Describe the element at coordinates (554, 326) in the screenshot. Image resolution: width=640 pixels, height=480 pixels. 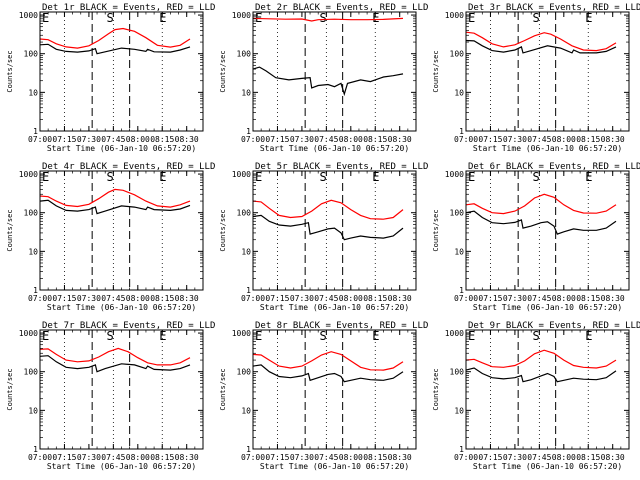
I see `panel-title: Det 9r BLACK = Events, RED = LLD` at that location.